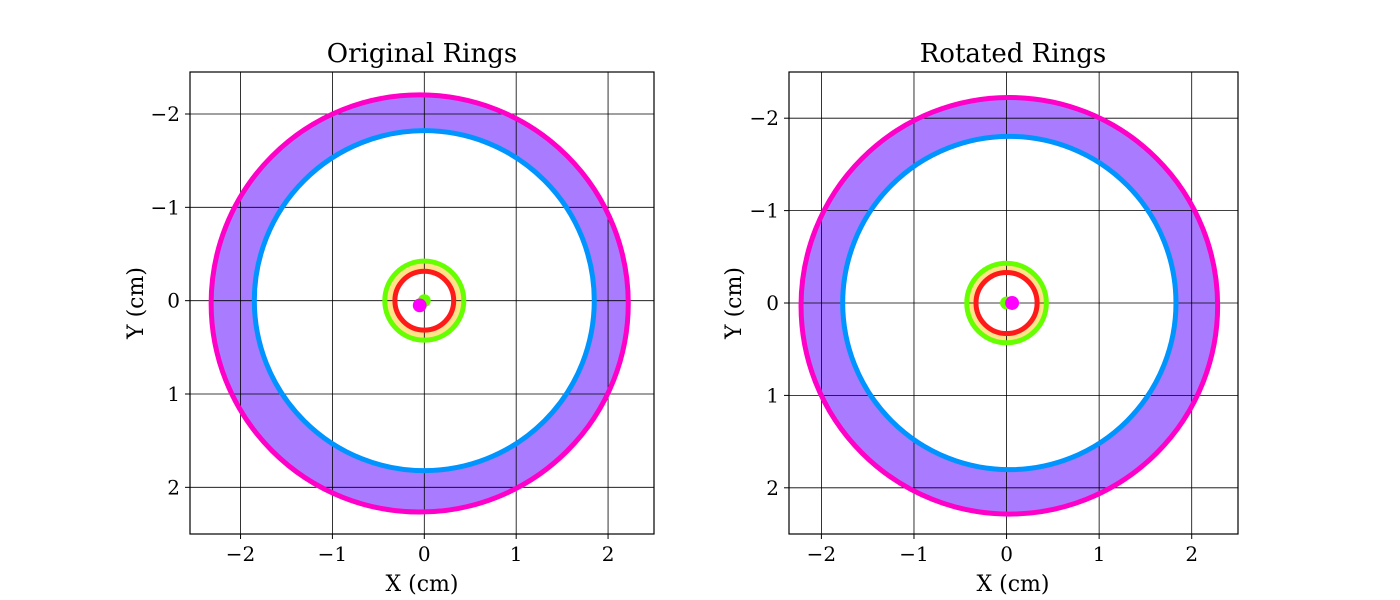  What do you see at coordinates (422, 54) in the screenshot?
I see `chart-title: Original Rings` at bounding box center [422, 54].